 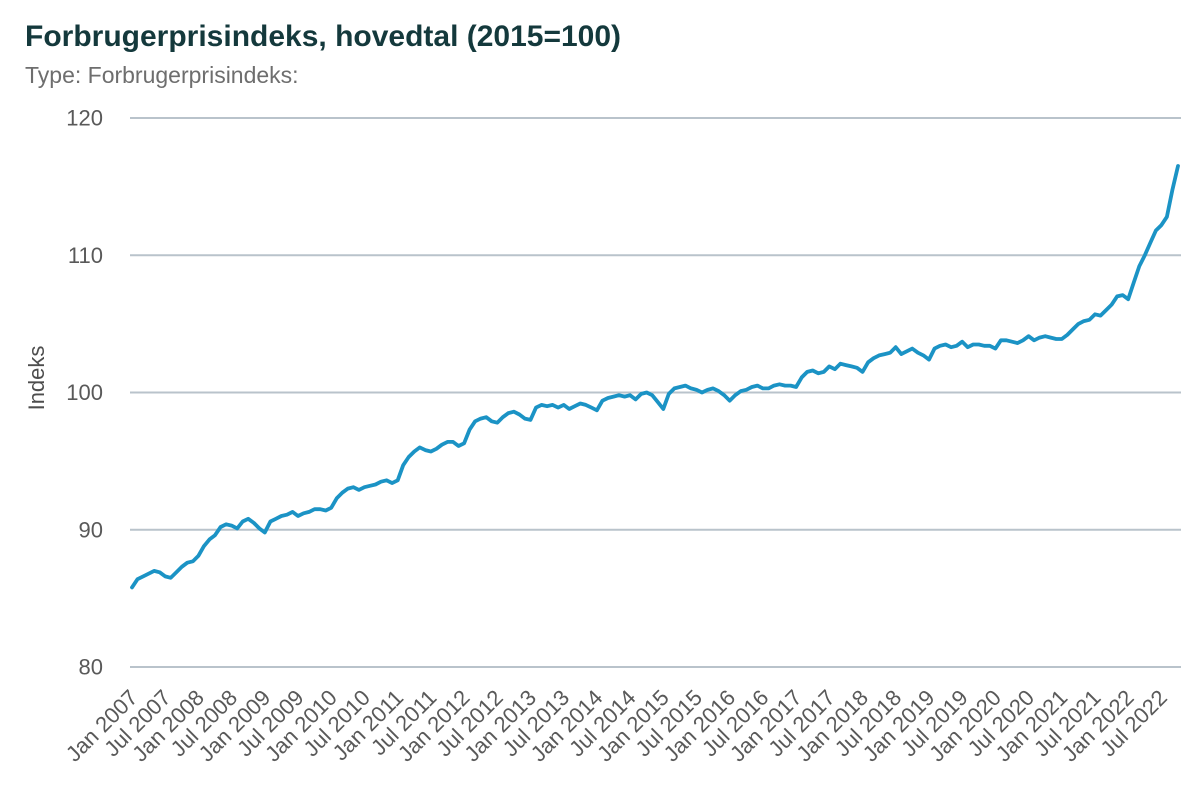 I want to click on y-tick-label: 80, so click(x=91, y=667).